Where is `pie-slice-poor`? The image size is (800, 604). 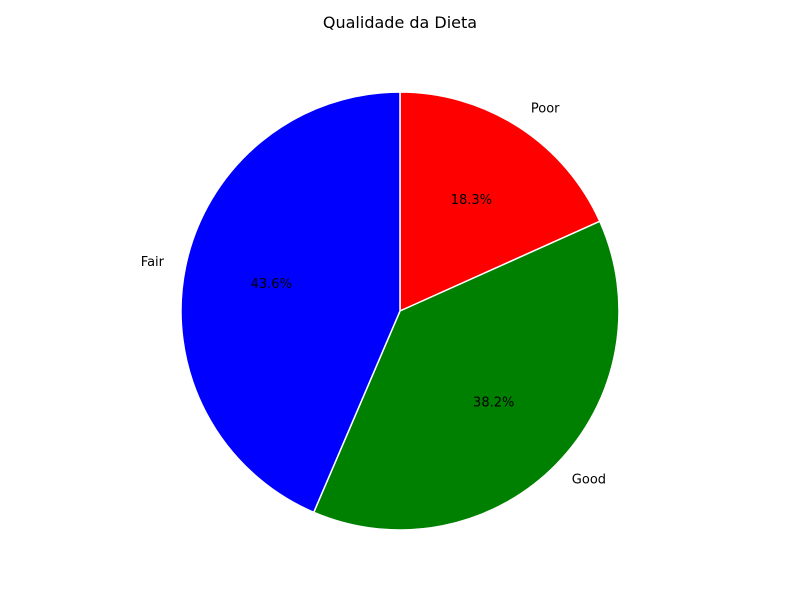
pie-slice-poor is located at coordinates (500, 201).